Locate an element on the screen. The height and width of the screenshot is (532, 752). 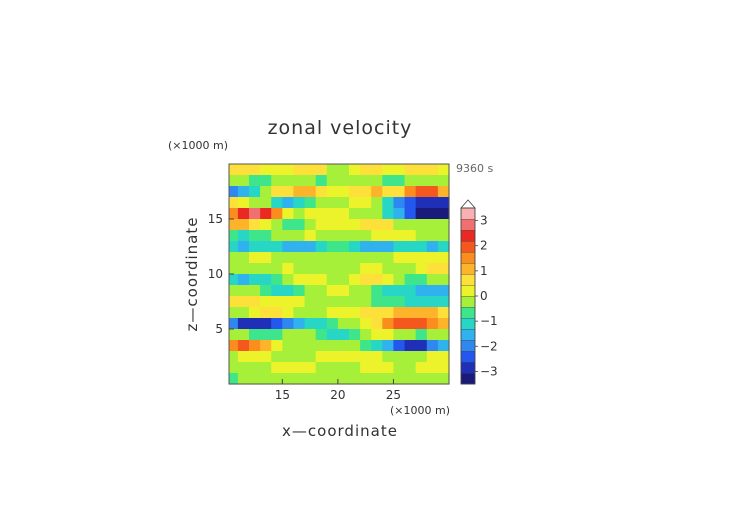
x-unit-label: (×1000 m) is located at coordinates (420, 410).